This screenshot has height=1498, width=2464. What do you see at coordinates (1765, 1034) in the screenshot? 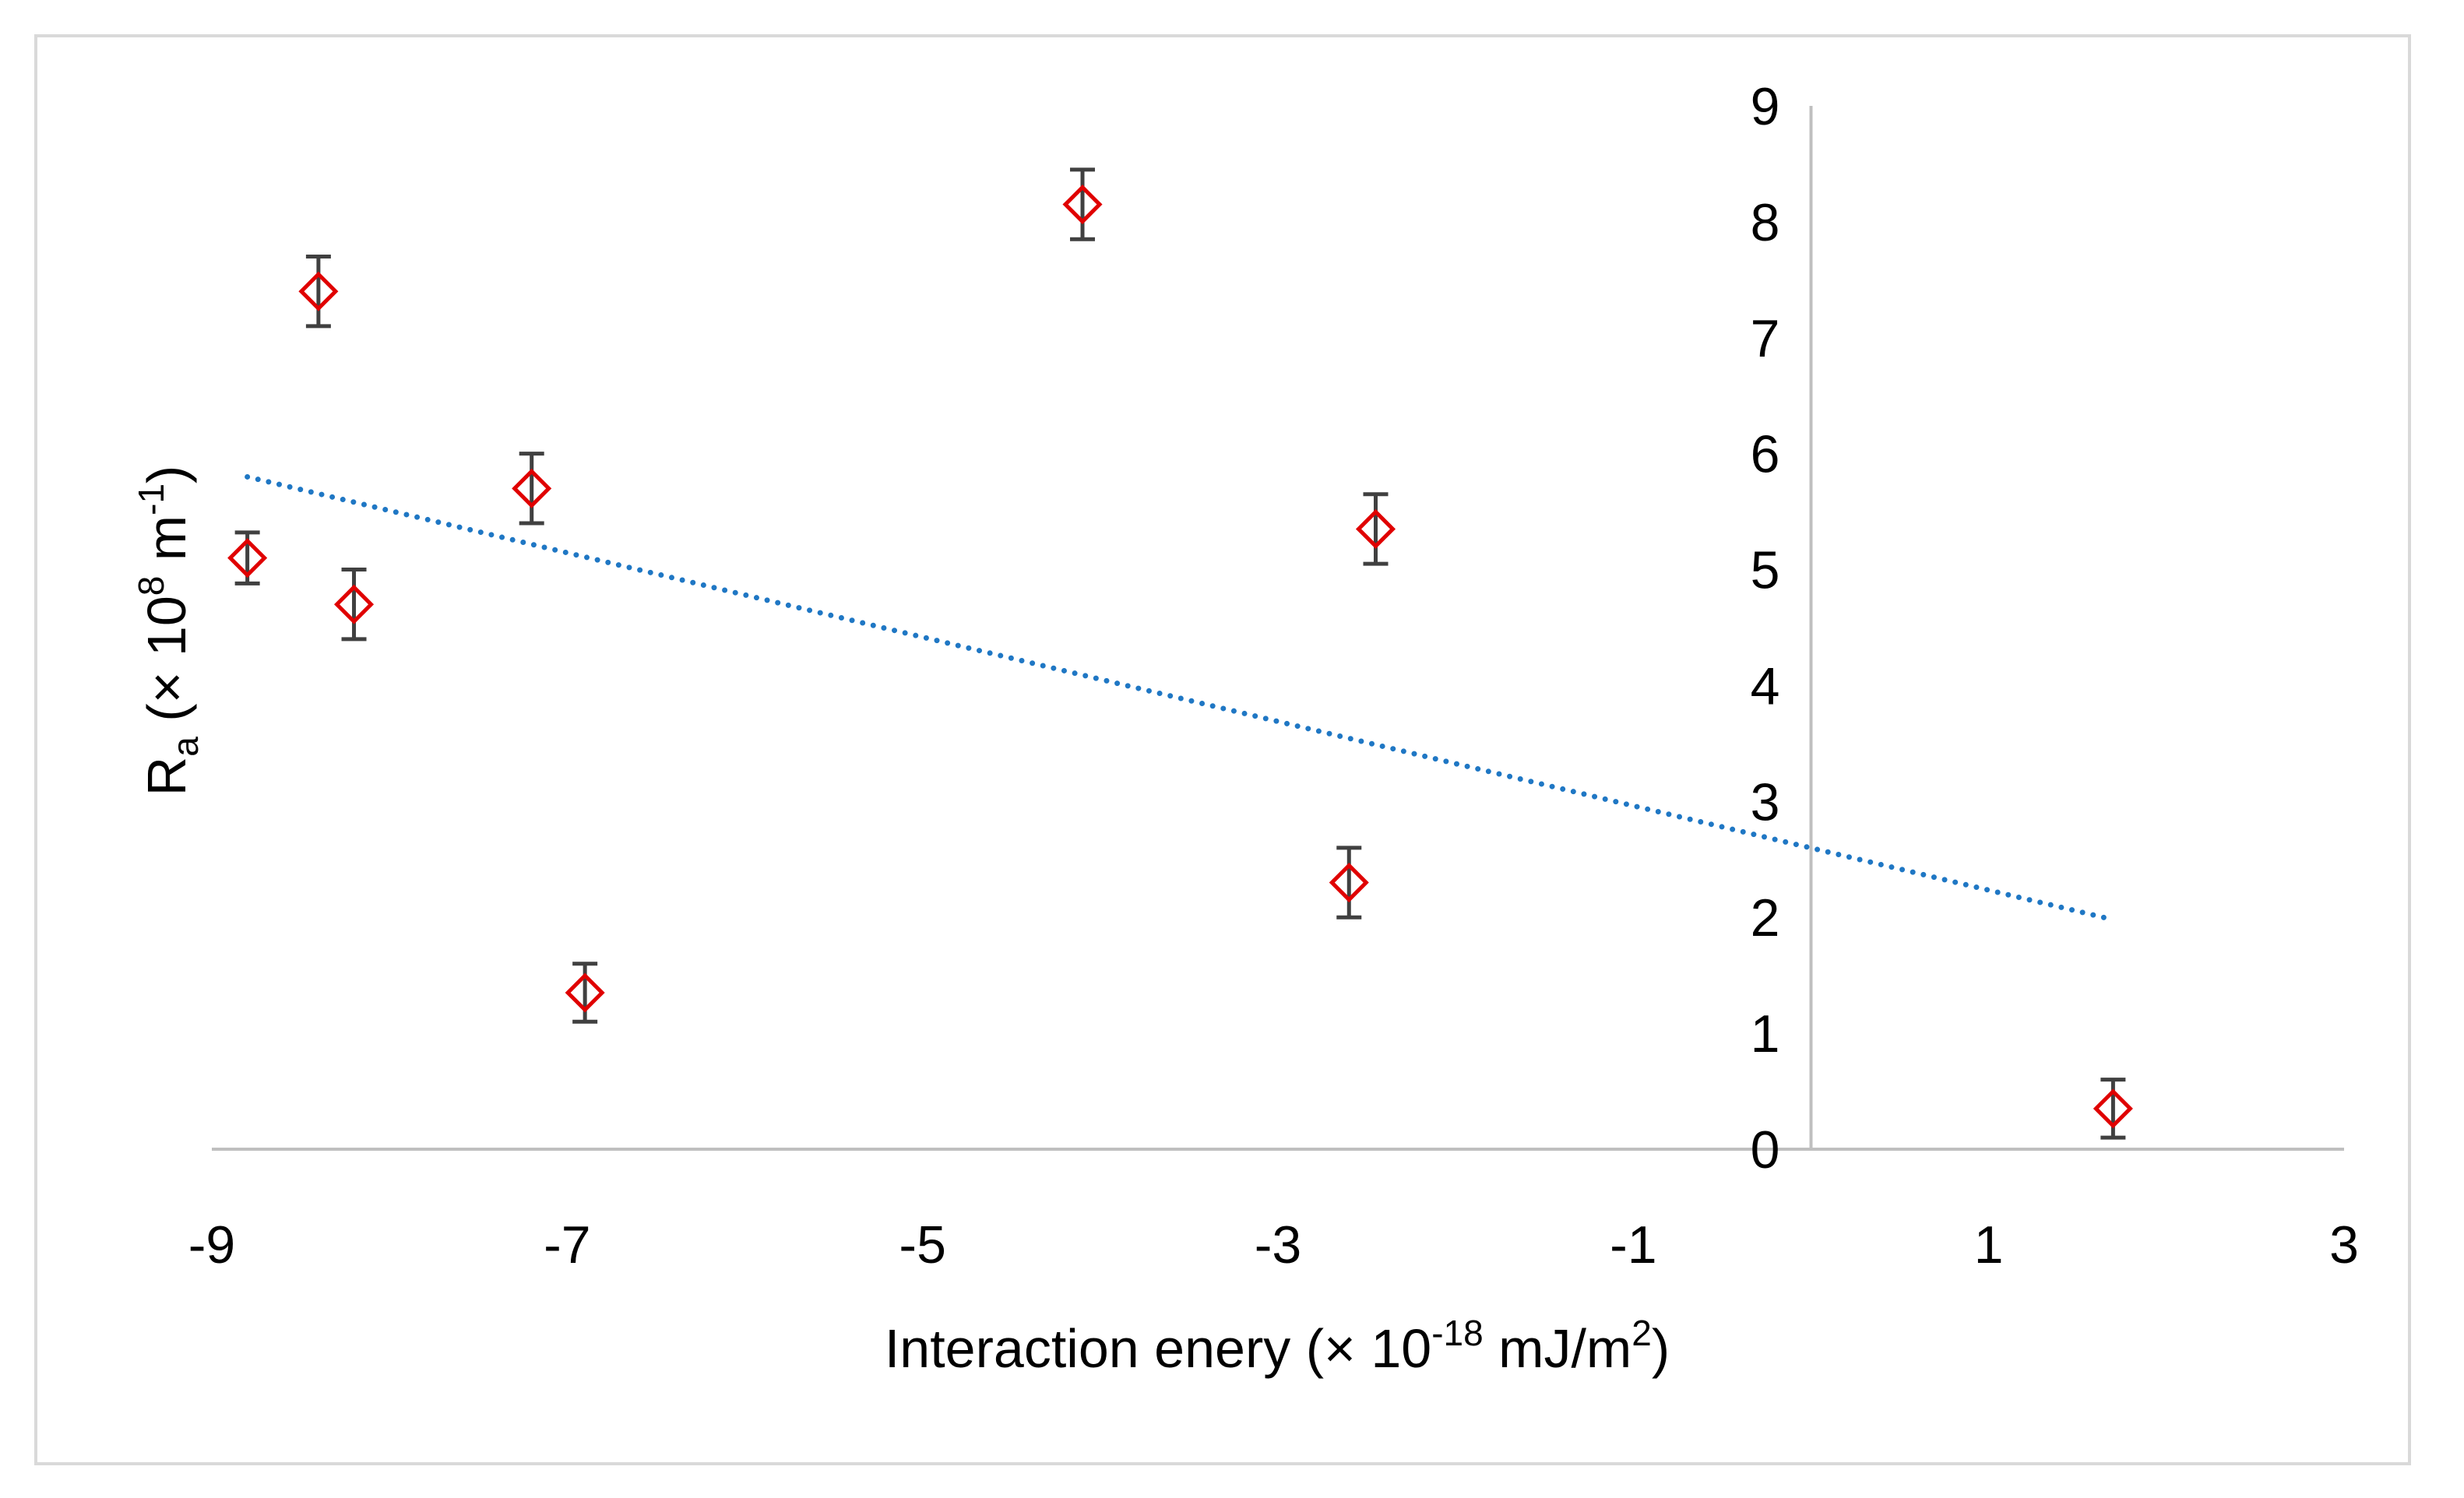
I see `y-tick-label: 1` at bounding box center [1765, 1034].